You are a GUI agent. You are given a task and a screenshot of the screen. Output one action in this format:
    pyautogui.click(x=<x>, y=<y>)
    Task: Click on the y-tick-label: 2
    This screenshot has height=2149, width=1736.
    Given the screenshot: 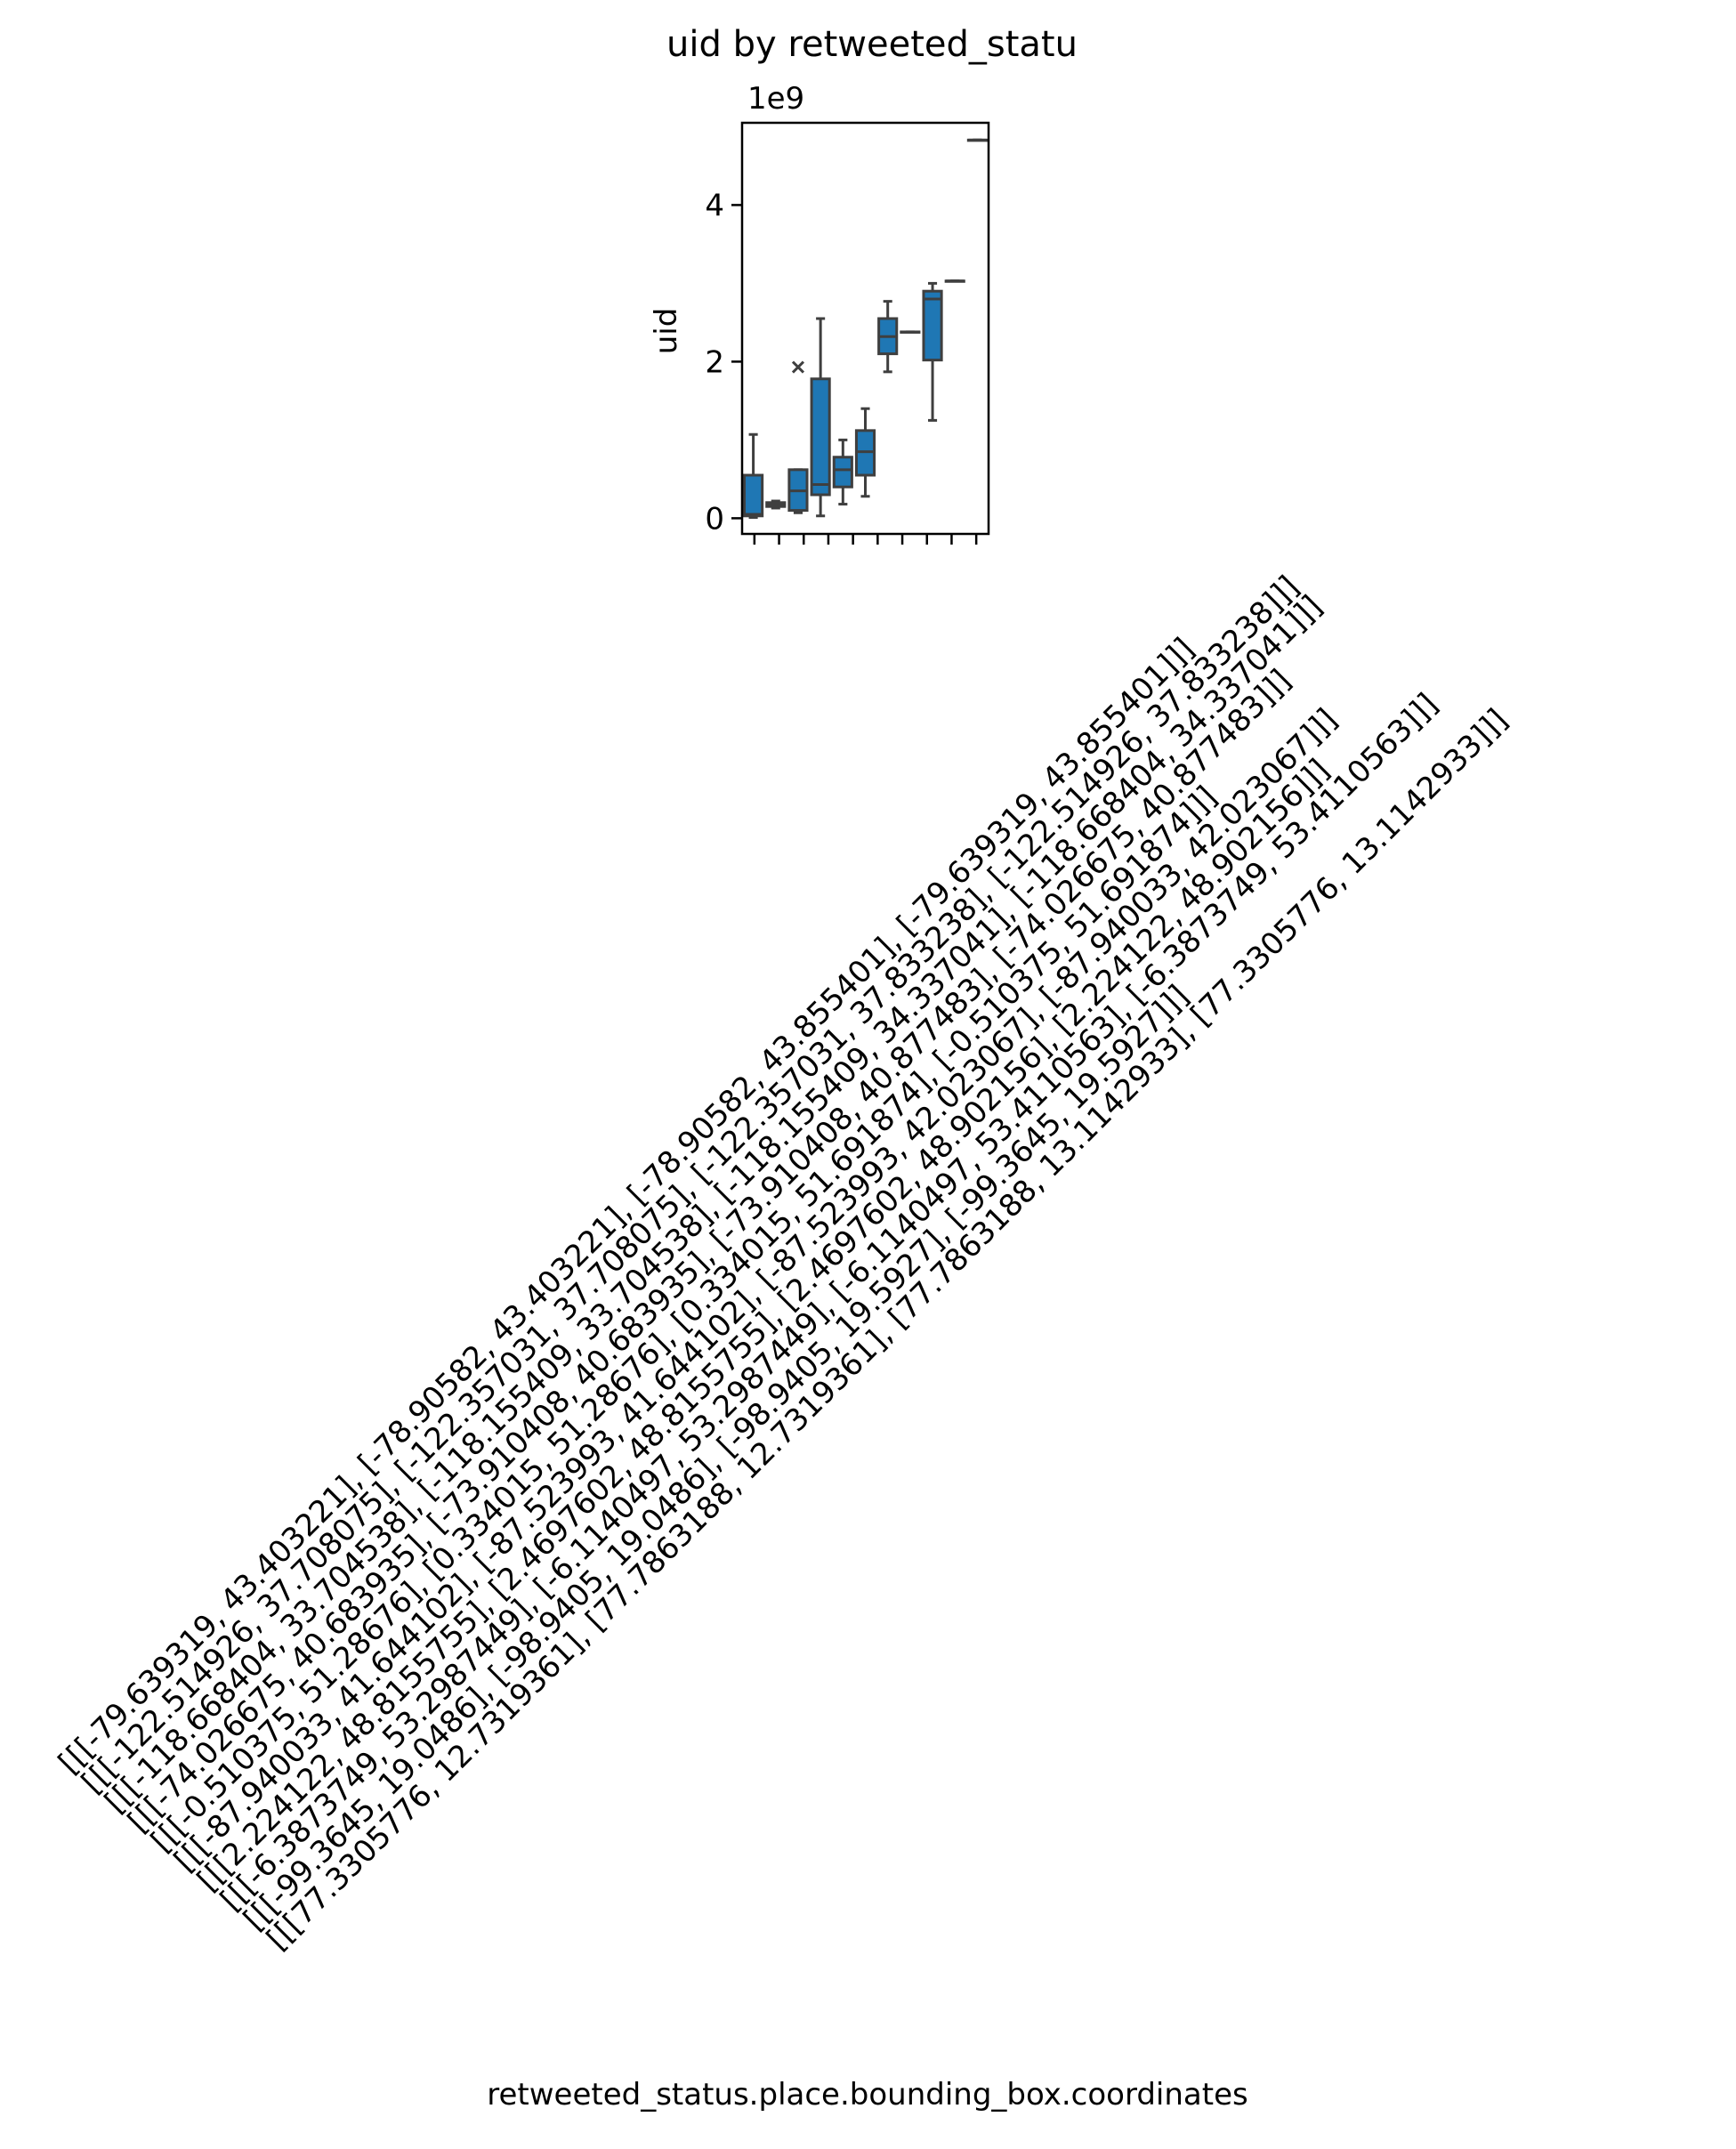 What is the action you would take?
    pyautogui.click(x=714, y=362)
    